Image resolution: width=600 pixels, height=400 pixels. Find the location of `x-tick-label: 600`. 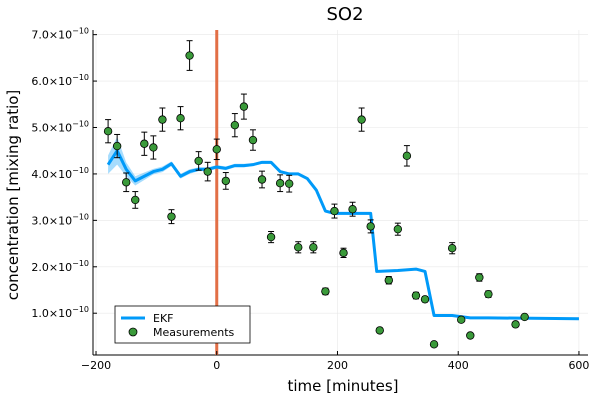

x-tick-label: 600 is located at coordinates (578, 365).